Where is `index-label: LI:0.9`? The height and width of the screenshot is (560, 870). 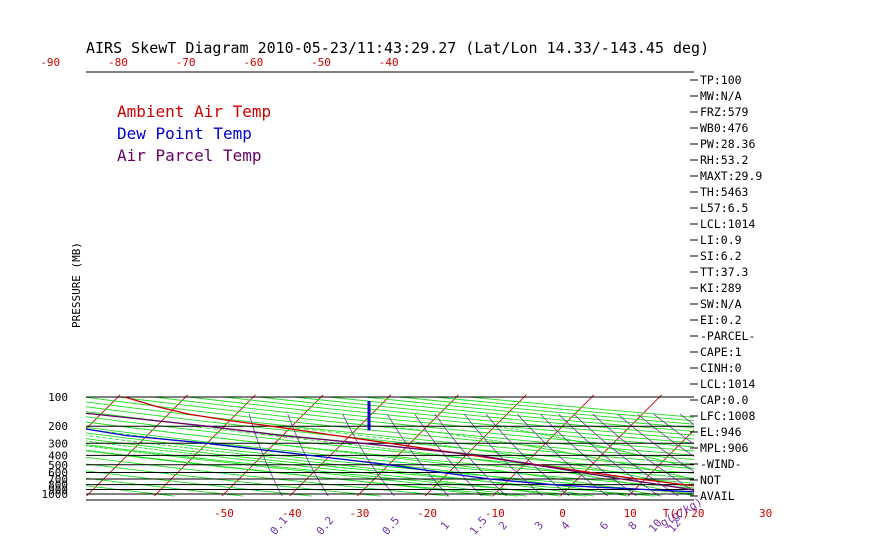
index-label: LI:0.9 is located at coordinates (721, 240).